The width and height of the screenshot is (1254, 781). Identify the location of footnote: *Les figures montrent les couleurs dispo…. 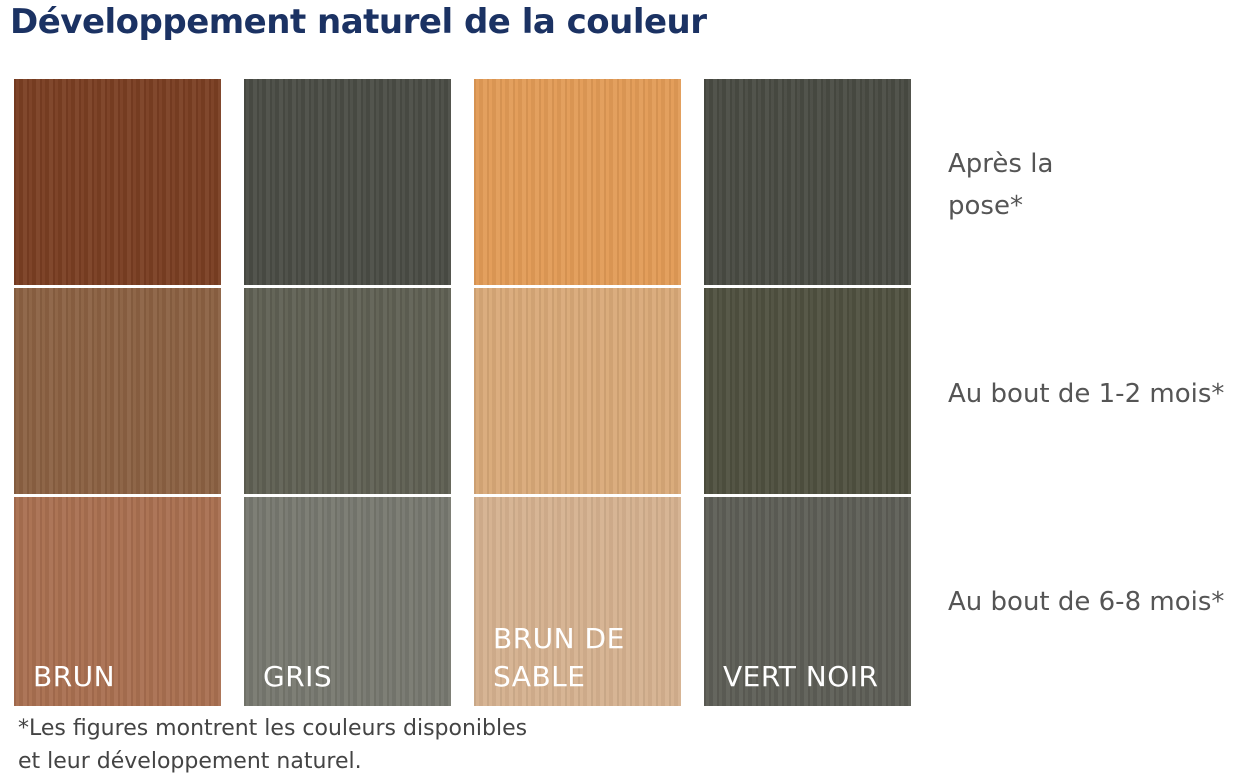
(273, 745).